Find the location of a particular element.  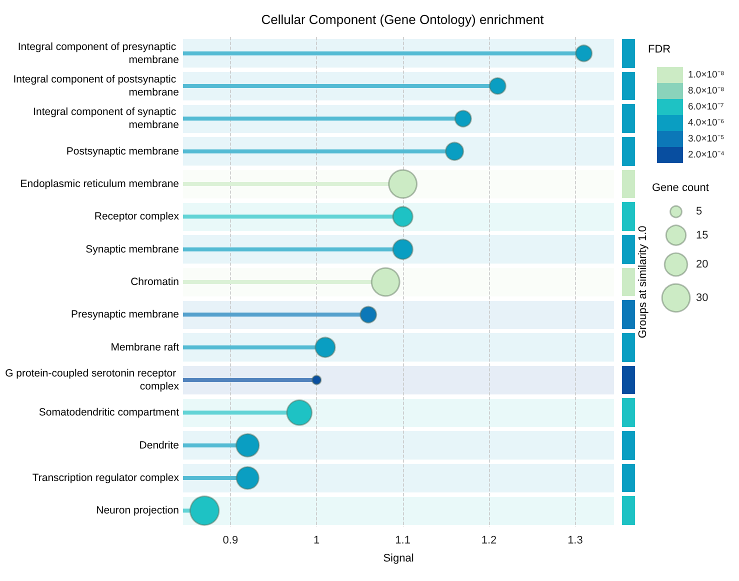

y-tick-label: Somatodendritic compartment is located at coordinates (109, 412).